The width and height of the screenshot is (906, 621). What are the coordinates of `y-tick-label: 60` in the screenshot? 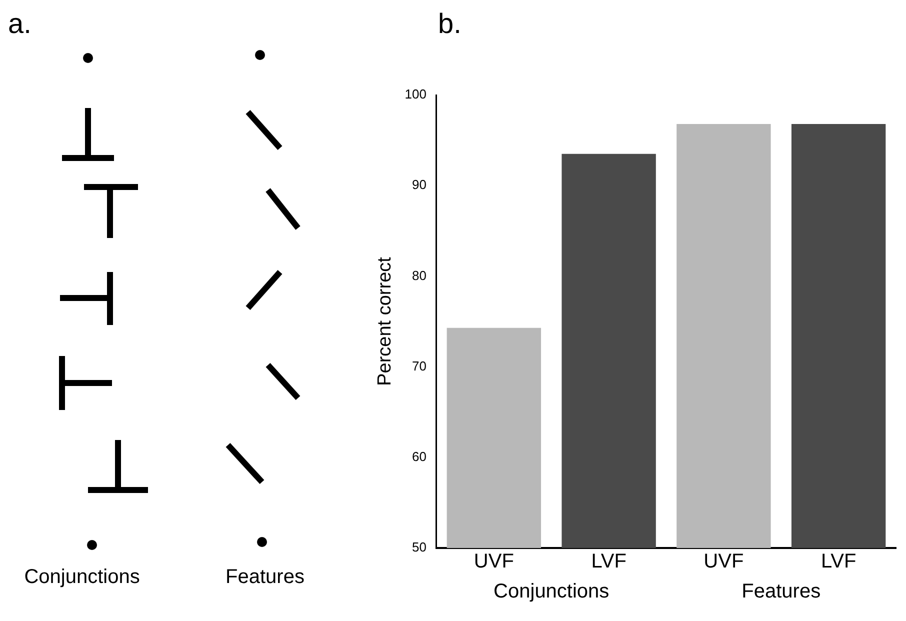 It's located at (419, 456).